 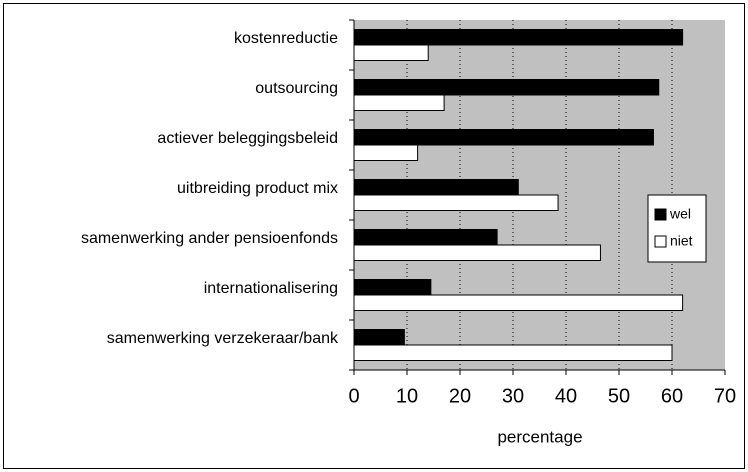 What do you see at coordinates (460, 396) in the screenshot?
I see `x-tick-label: 20` at bounding box center [460, 396].